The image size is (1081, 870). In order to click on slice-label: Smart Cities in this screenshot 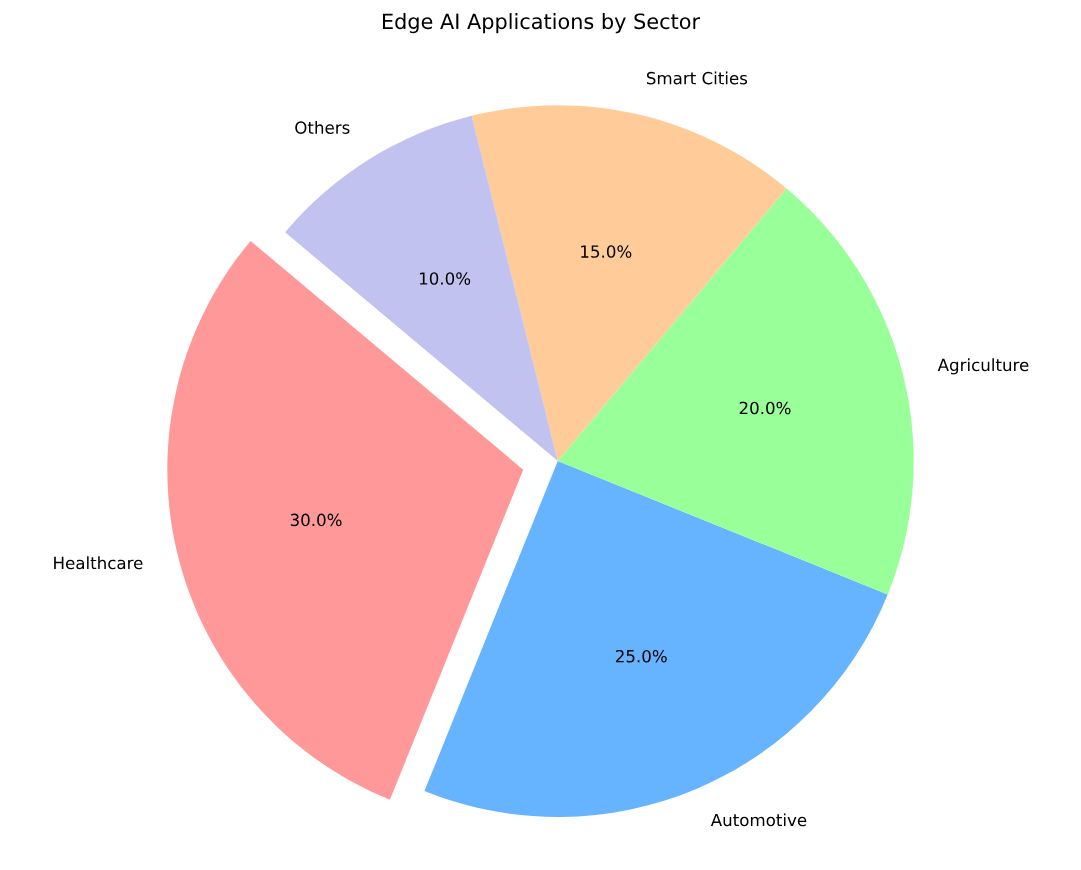, I will do `click(697, 78)`.